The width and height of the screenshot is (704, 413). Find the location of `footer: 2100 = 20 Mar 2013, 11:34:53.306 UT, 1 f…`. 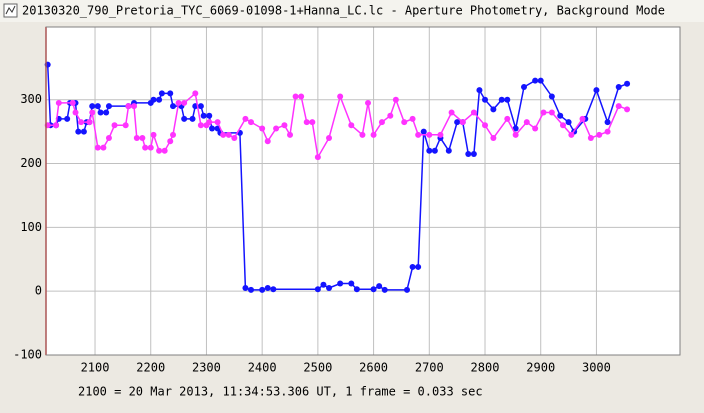

footer: 2100 = 20 Mar 2013, 11:34:53.306 UT, 1 f… is located at coordinates (280, 392).